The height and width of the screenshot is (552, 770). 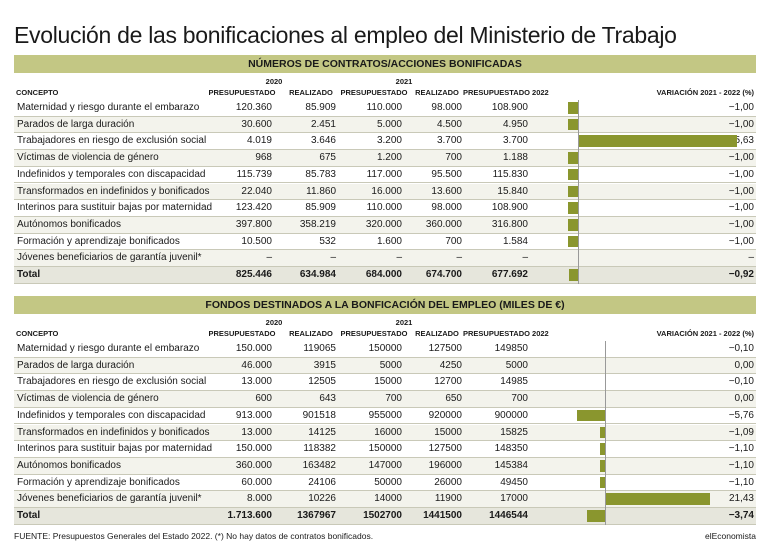 I want to click on cell: 1441500, so click(x=442, y=515).